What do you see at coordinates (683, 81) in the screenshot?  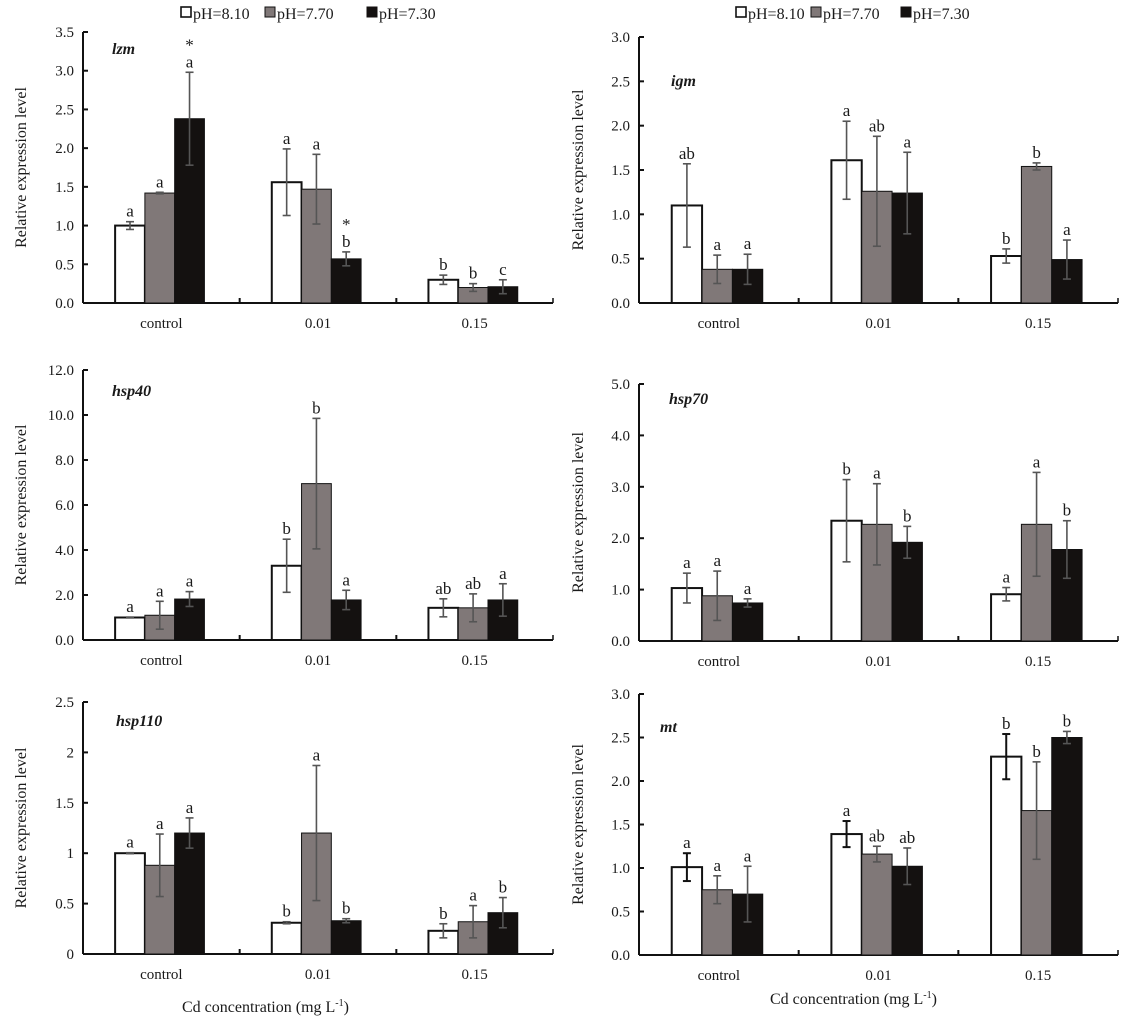 I see `gene-label: igm` at bounding box center [683, 81].